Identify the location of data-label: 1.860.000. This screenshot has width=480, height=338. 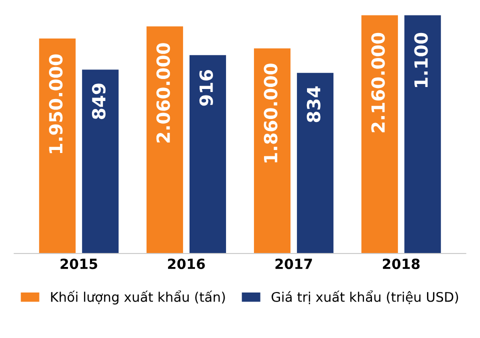
(271, 113).